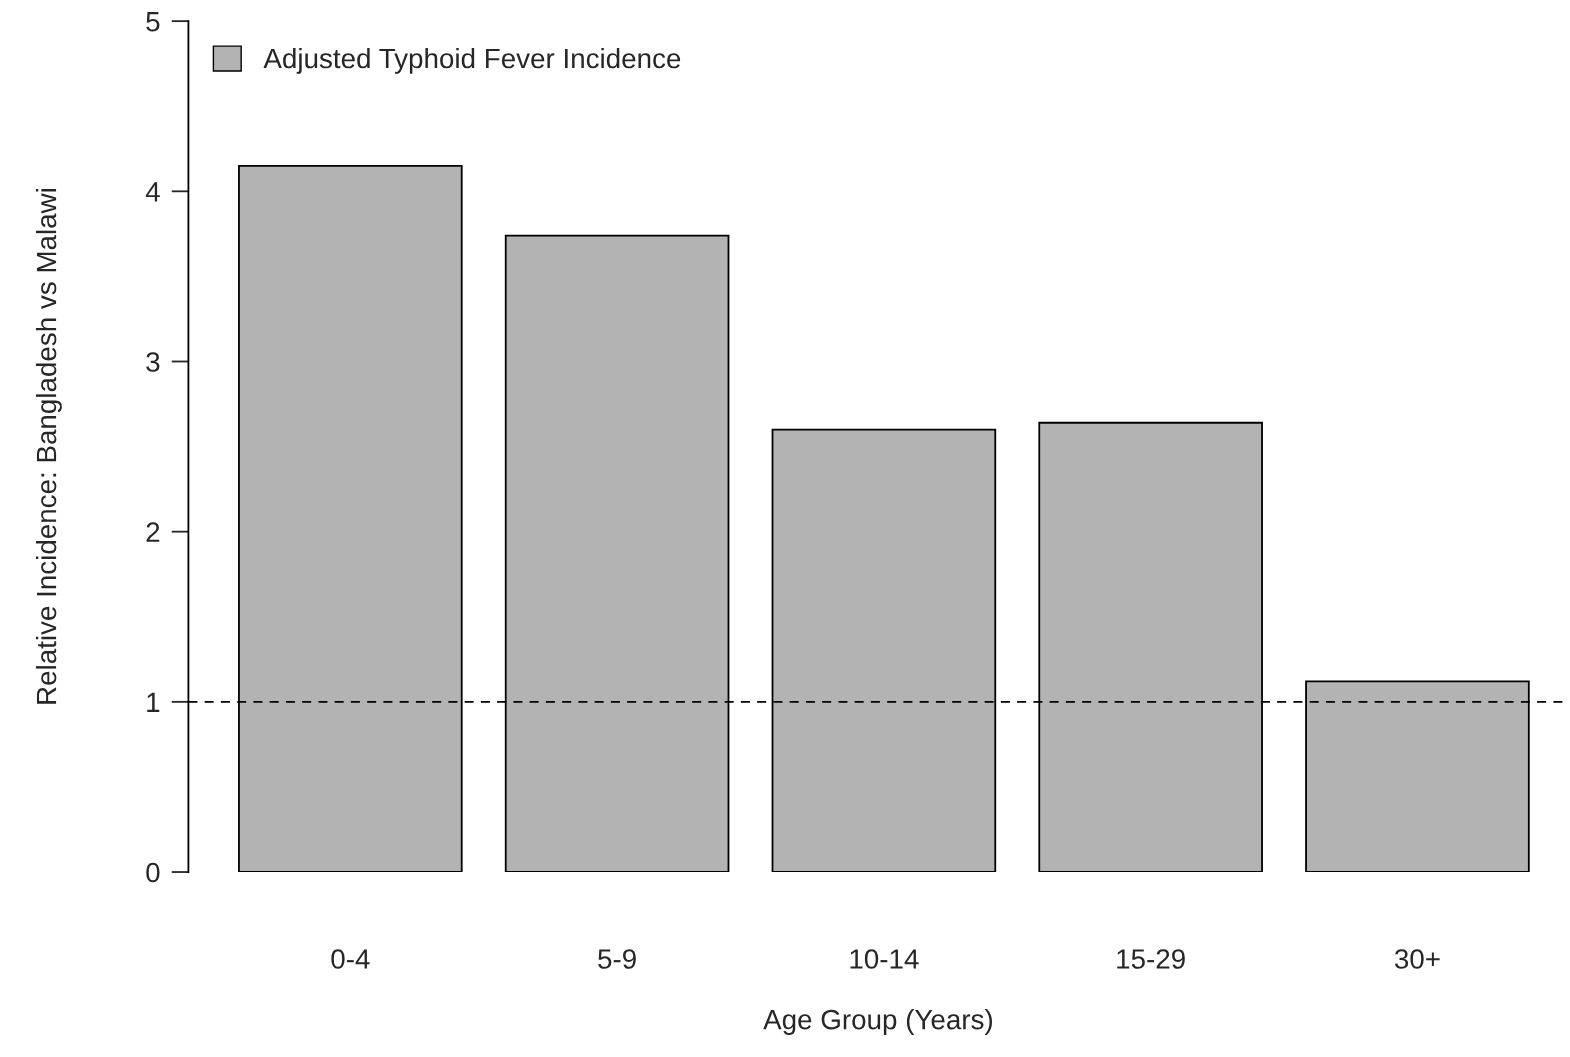 The image size is (1570, 1057). Describe the element at coordinates (48, 446) in the screenshot. I see `y-axis-title: Relative Incidence: Bangladesh vs Malawi` at that location.